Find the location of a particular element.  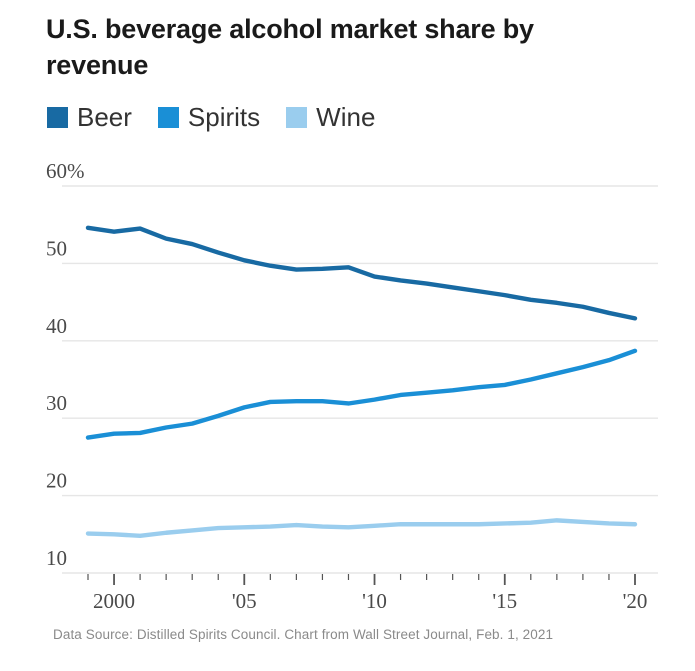

y-axis-tick-label: 20 is located at coordinates (56, 481).